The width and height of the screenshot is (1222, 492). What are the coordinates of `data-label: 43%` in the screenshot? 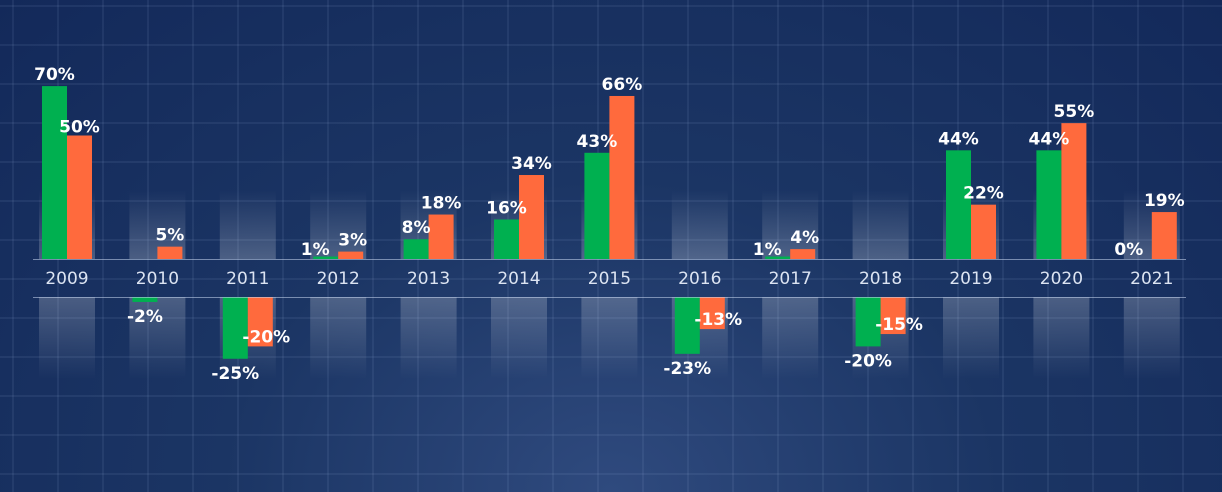 It's located at (597, 142).